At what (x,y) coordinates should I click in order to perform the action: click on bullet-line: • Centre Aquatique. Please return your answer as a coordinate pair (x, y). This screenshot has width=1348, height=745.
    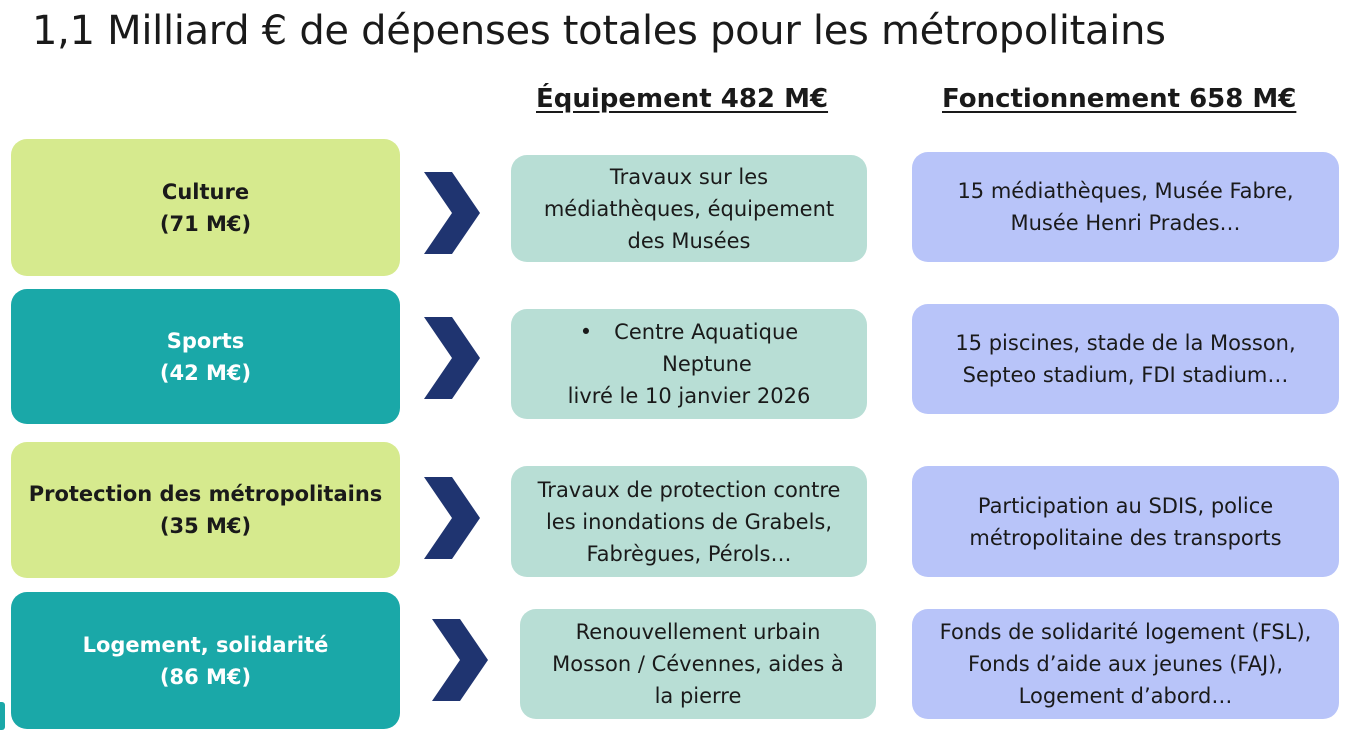
    Looking at the image, I should click on (689, 332).